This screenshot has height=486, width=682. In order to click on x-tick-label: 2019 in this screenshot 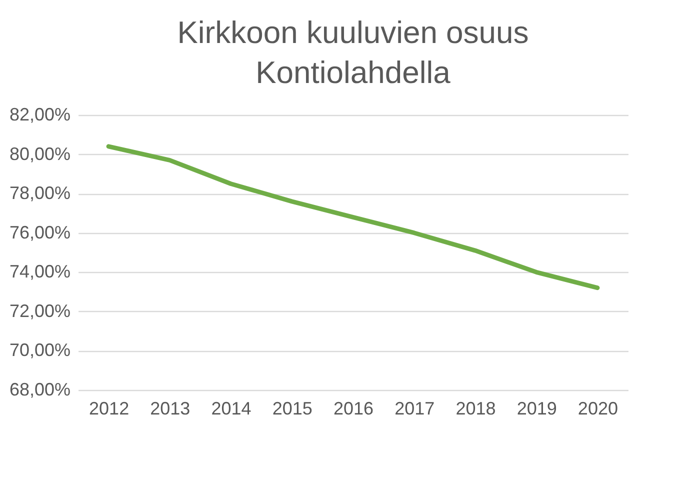, I will do `click(536, 408)`.